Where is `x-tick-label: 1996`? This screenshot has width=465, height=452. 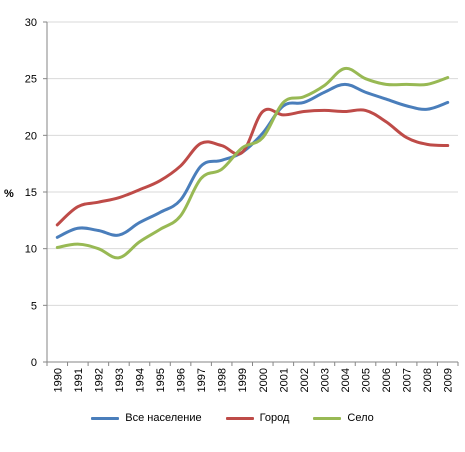 x-tick-label: 1996 is located at coordinates (182, 380).